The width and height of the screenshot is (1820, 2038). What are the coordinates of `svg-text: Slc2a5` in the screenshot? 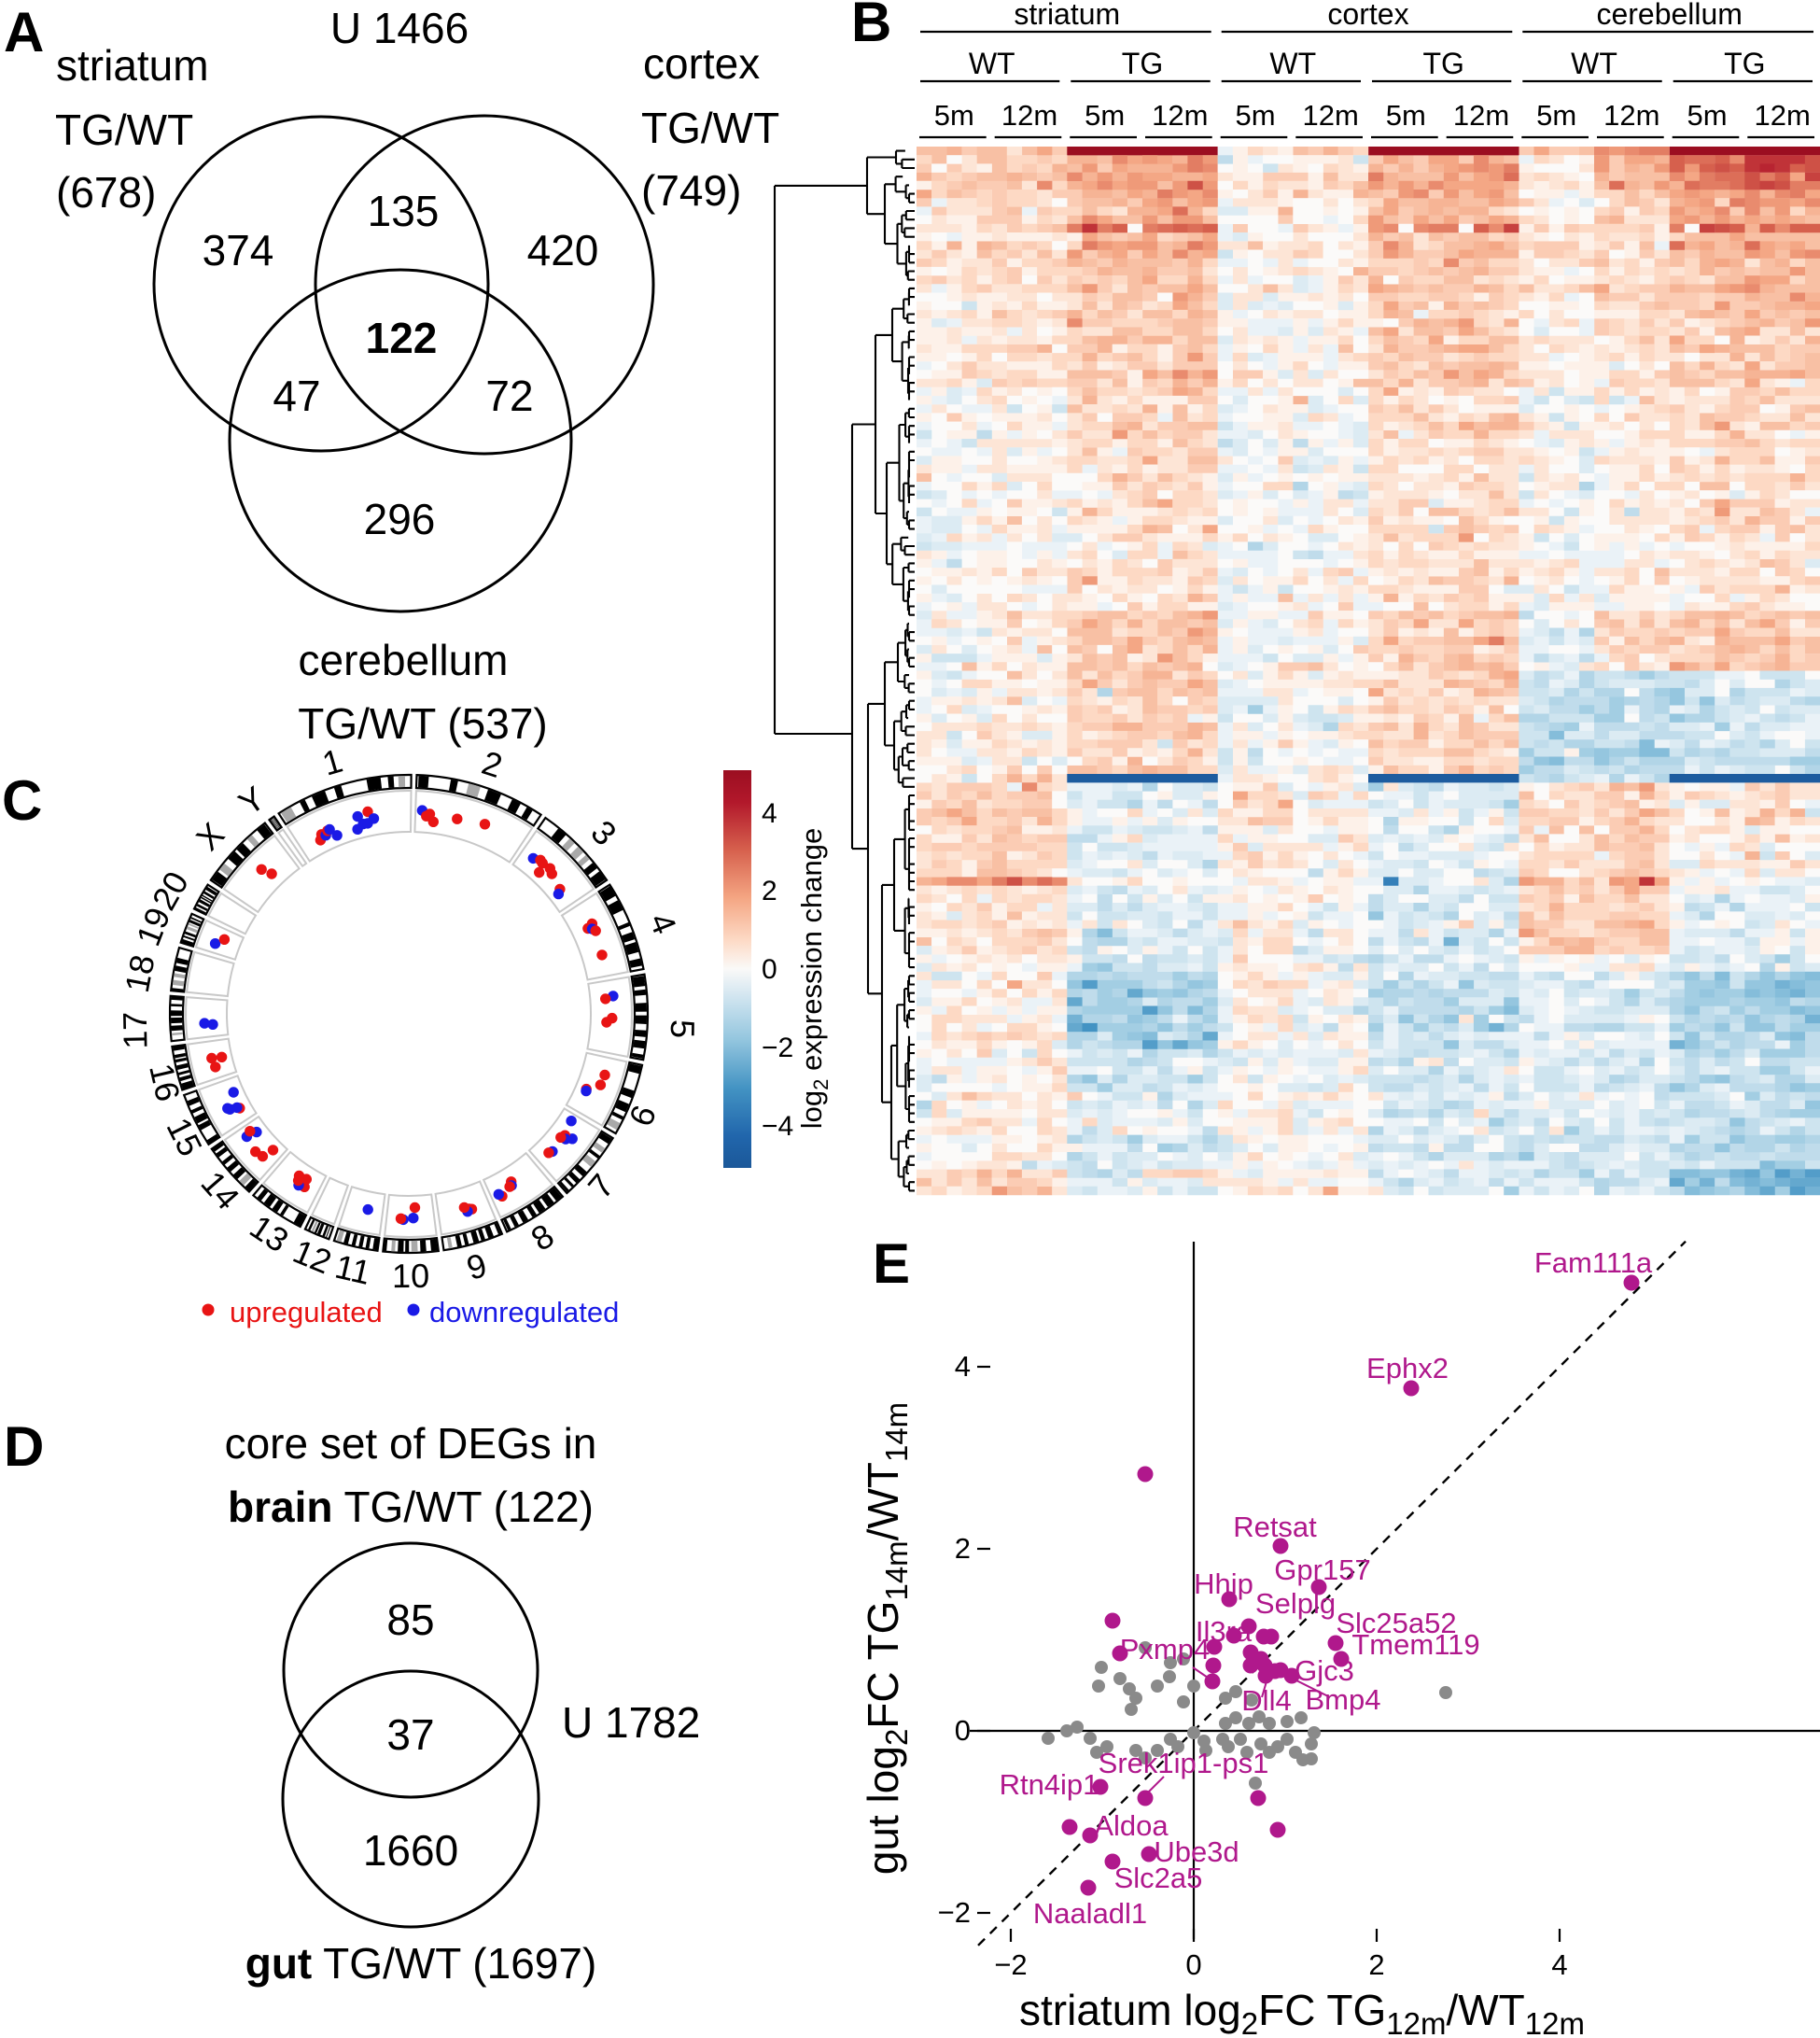 It's located at (1158, 1878).